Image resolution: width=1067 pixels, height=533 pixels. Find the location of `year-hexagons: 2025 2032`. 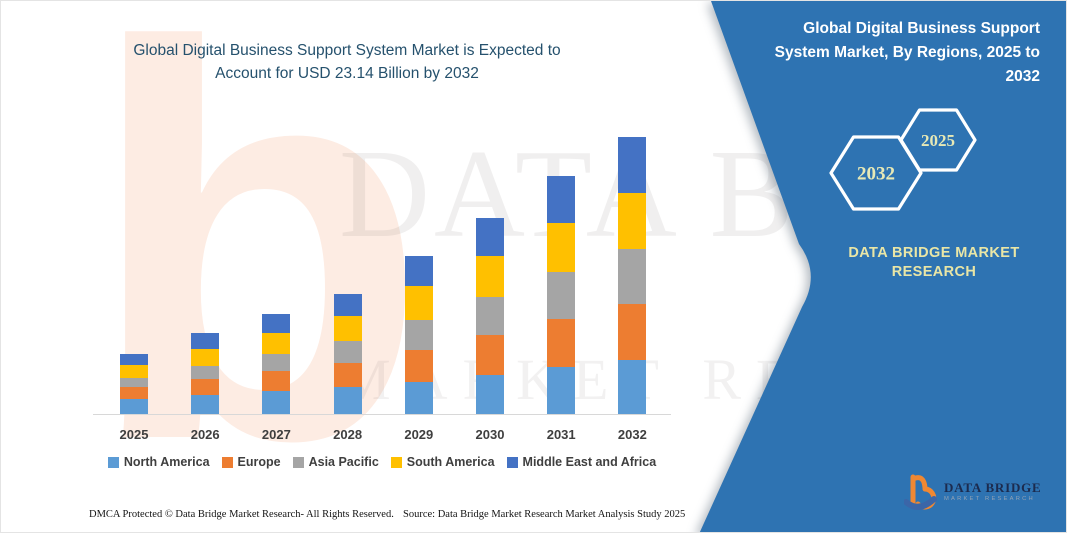

year-hexagons: 2025 2032 is located at coordinates (903, 159).